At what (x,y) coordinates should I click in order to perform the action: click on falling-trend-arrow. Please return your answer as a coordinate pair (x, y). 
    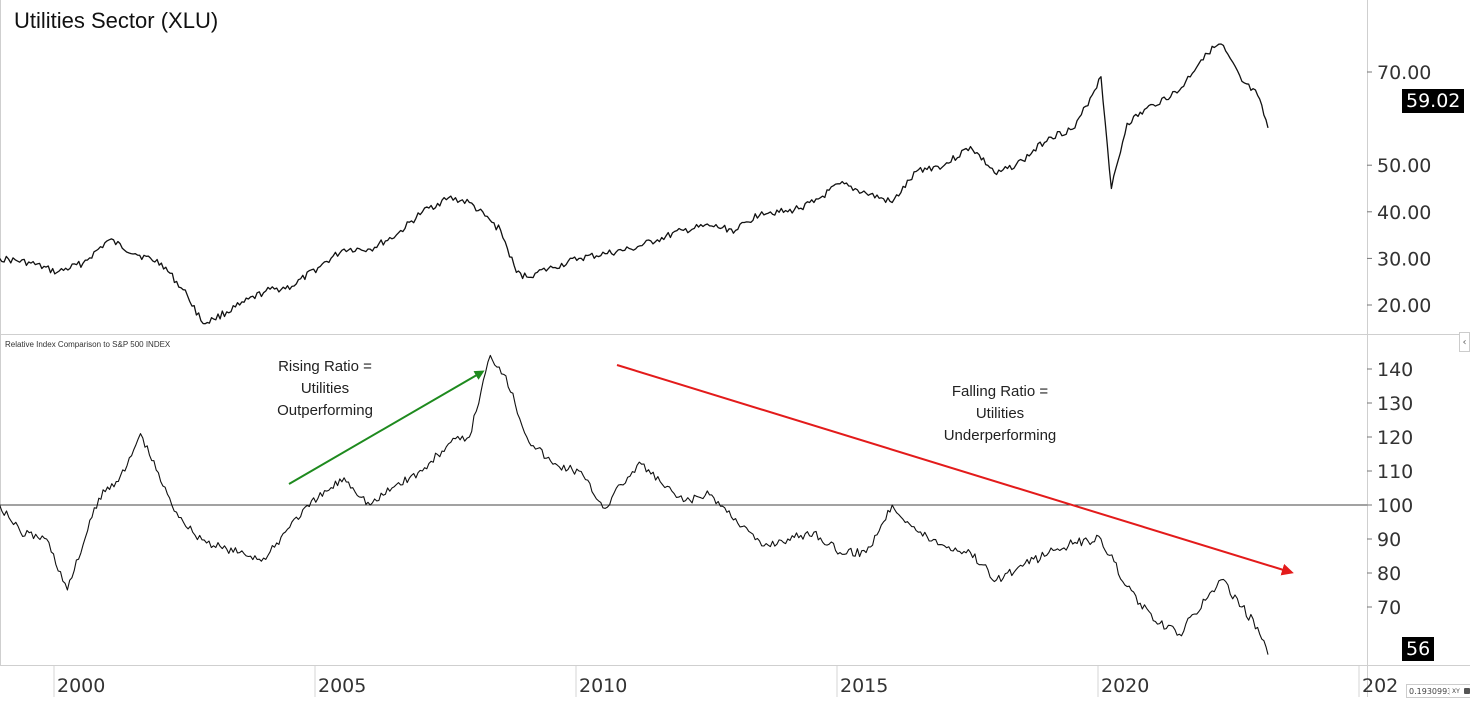
    Looking at the image, I should click on (955, 470).